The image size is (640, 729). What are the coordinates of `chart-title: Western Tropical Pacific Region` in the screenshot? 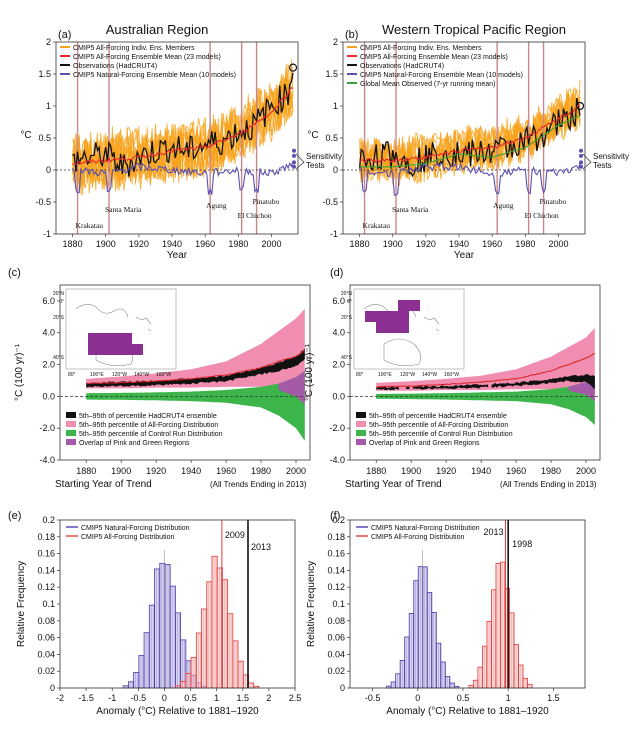 It's located at (474, 29).